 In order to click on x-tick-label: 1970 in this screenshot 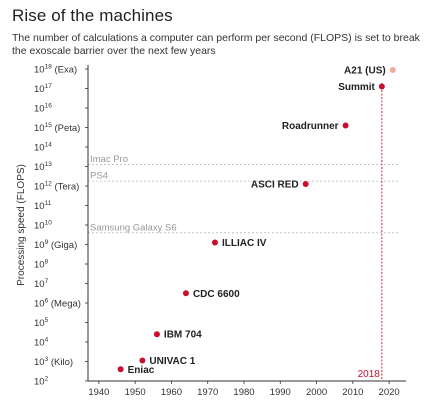, I will do `click(207, 392)`.